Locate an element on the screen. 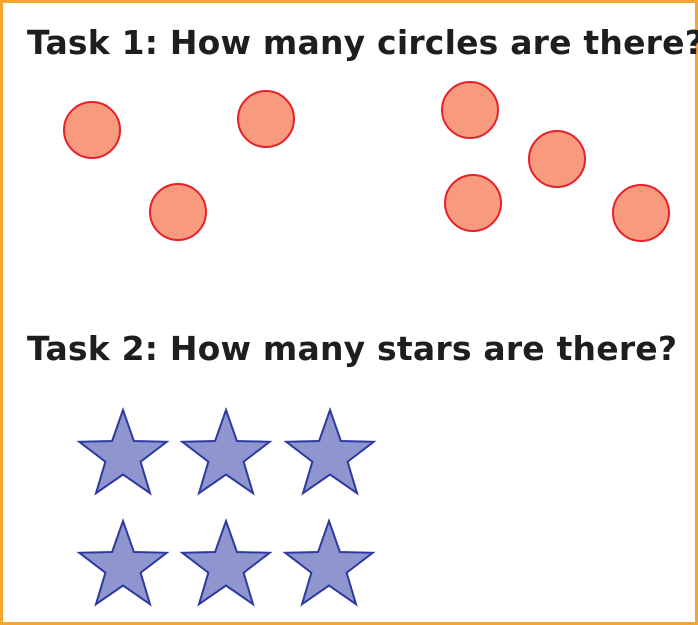  task-1-title: Task 1: How many circles are there? is located at coordinates (362, 42).